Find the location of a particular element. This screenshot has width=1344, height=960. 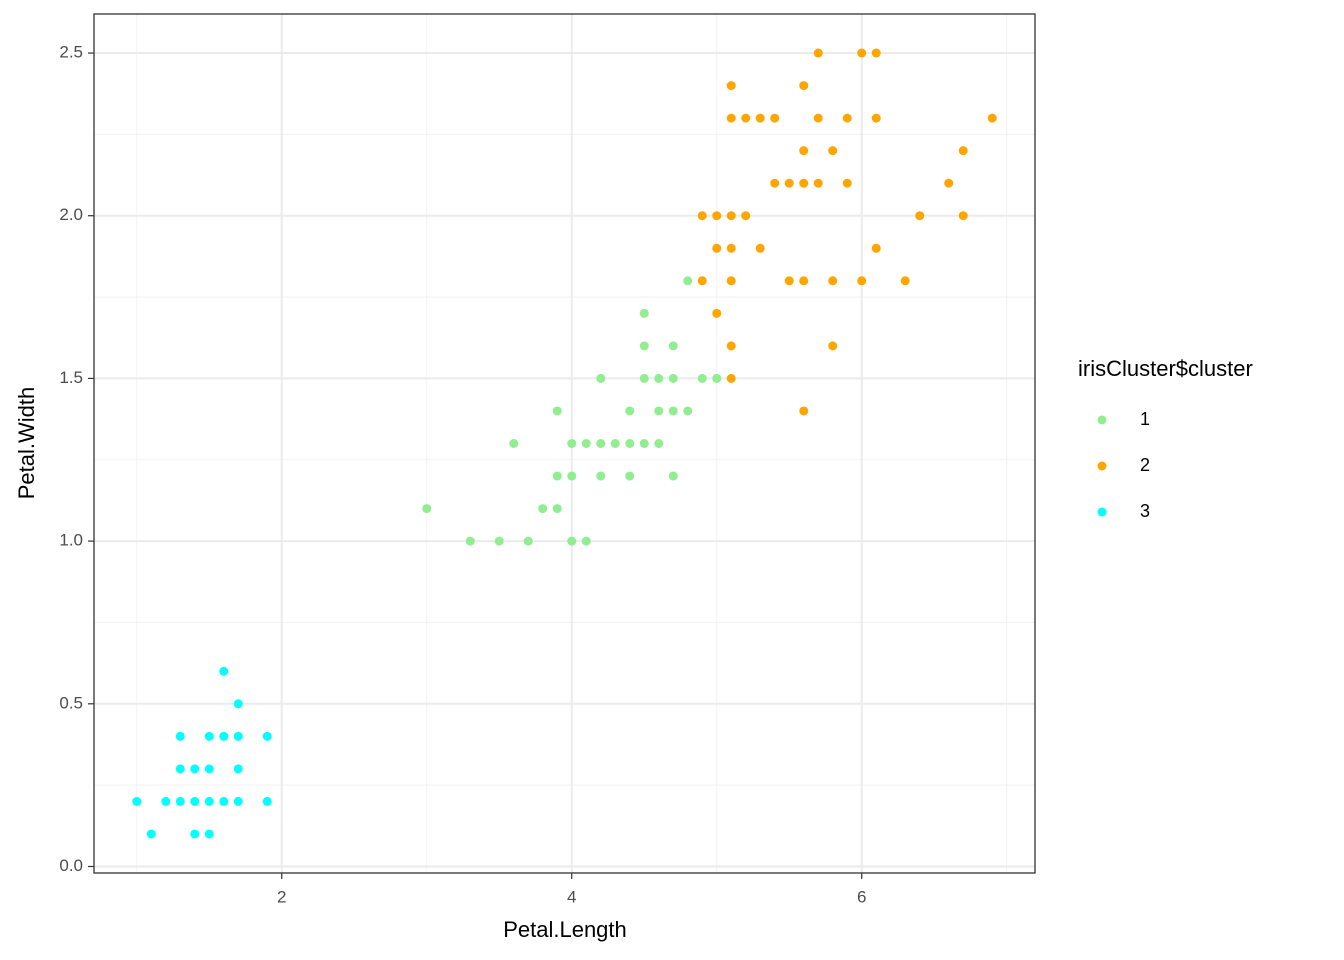

legend-title: irisCluster$cluster is located at coordinates (1165, 368).